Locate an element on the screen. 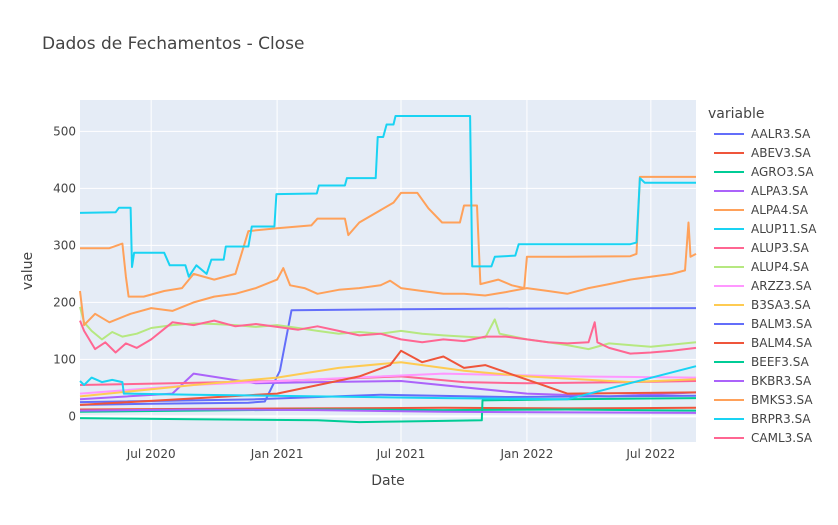  legend-label: ARZZ3.SA is located at coordinates (781, 285).